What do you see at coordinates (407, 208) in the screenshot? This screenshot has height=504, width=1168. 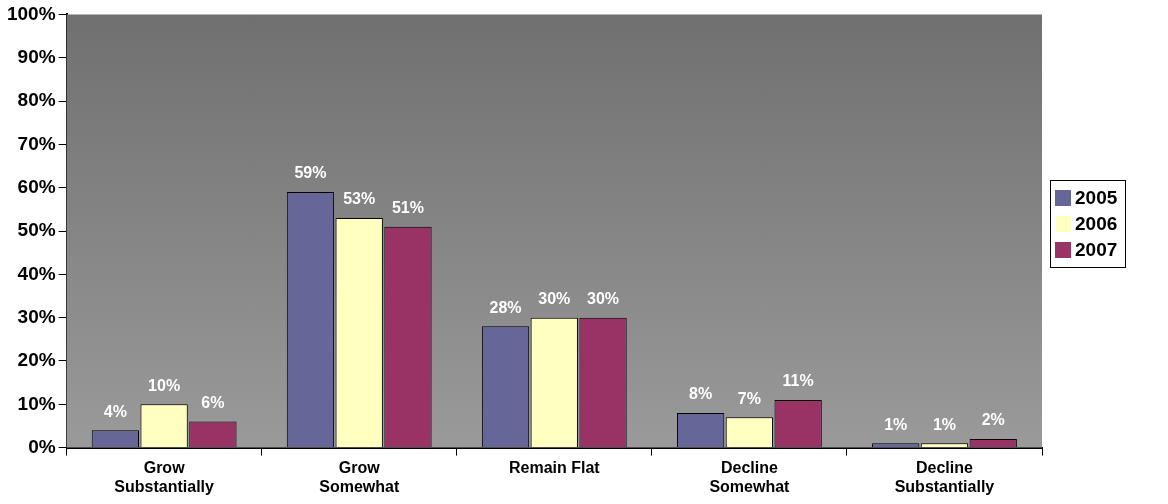 I see `data-label: 51%` at bounding box center [407, 208].